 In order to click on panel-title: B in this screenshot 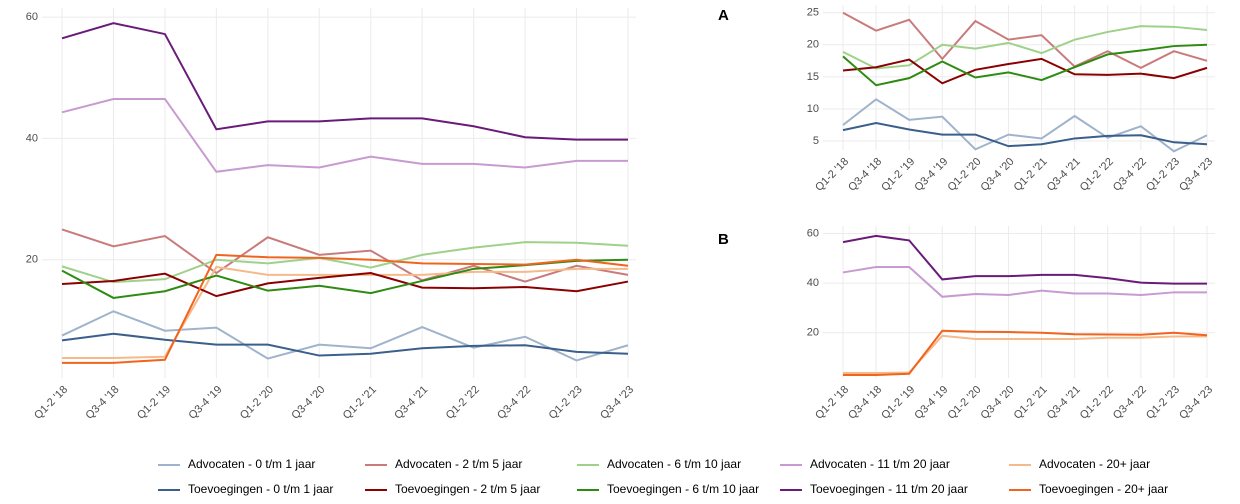, I will do `click(723, 239)`.